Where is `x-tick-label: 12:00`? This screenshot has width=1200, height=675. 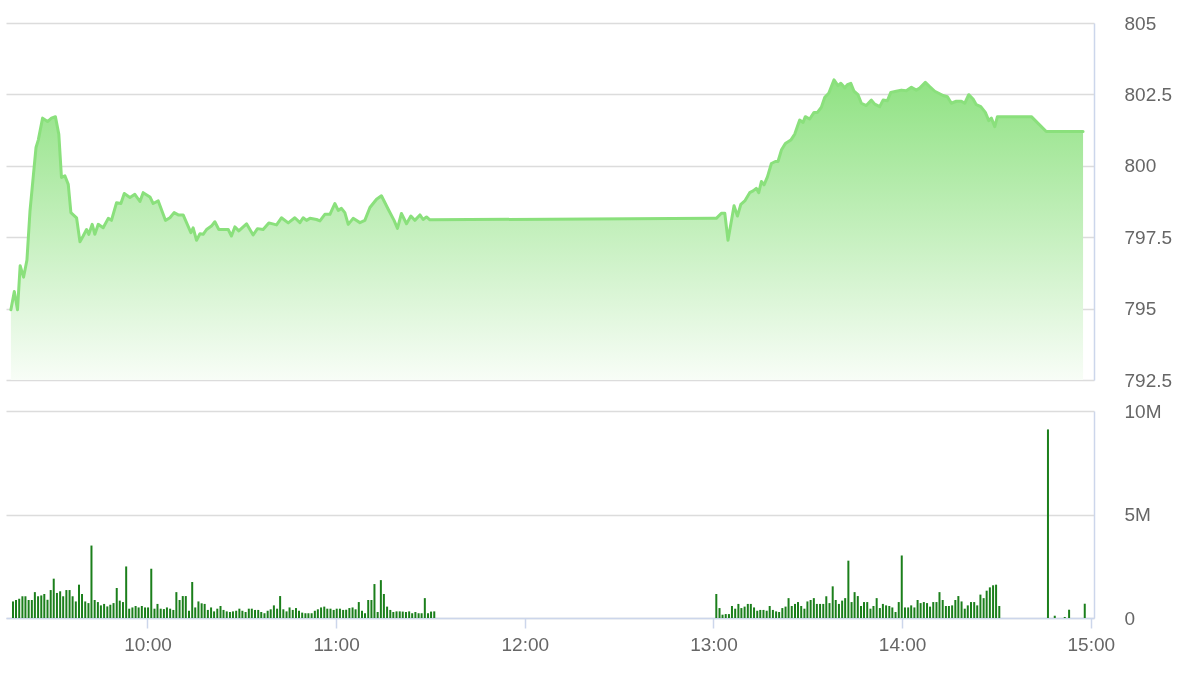 x-tick-label: 12:00 is located at coordinates (525, 644).